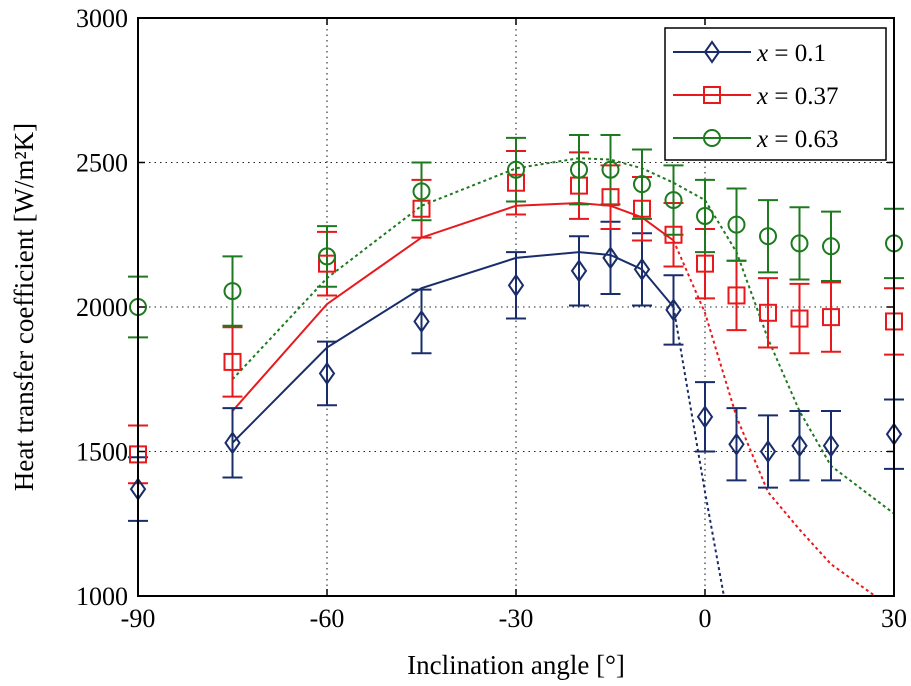  Describe the element at coordinates (516, 665) in the screenshot. I see `x-axis-title: Inclination angle [°]` at that location.